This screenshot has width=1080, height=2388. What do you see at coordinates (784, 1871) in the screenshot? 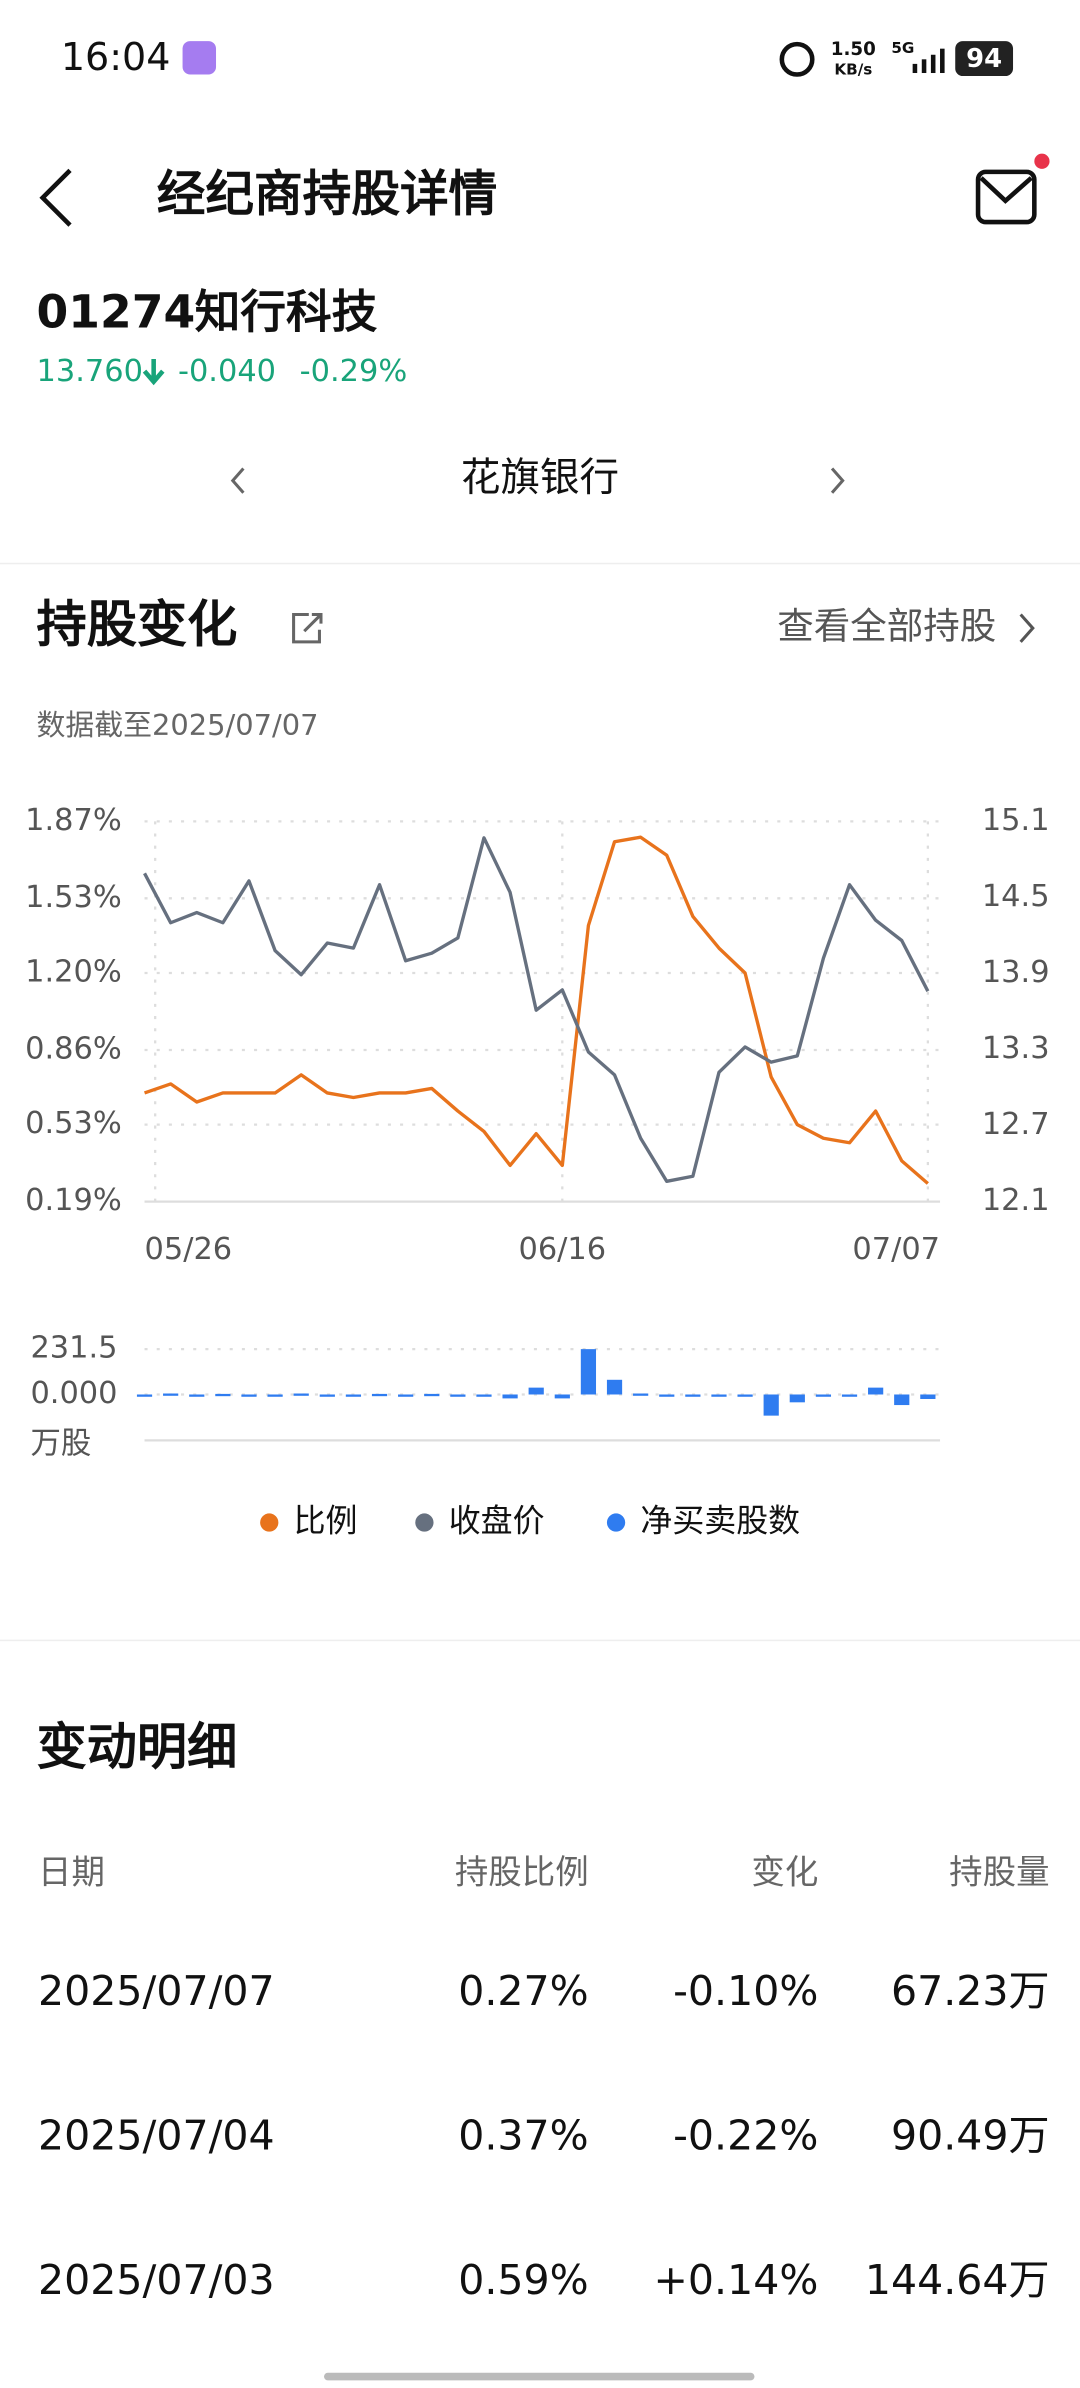
I see `column-header: 变化` at bounding box center [784, 1871].